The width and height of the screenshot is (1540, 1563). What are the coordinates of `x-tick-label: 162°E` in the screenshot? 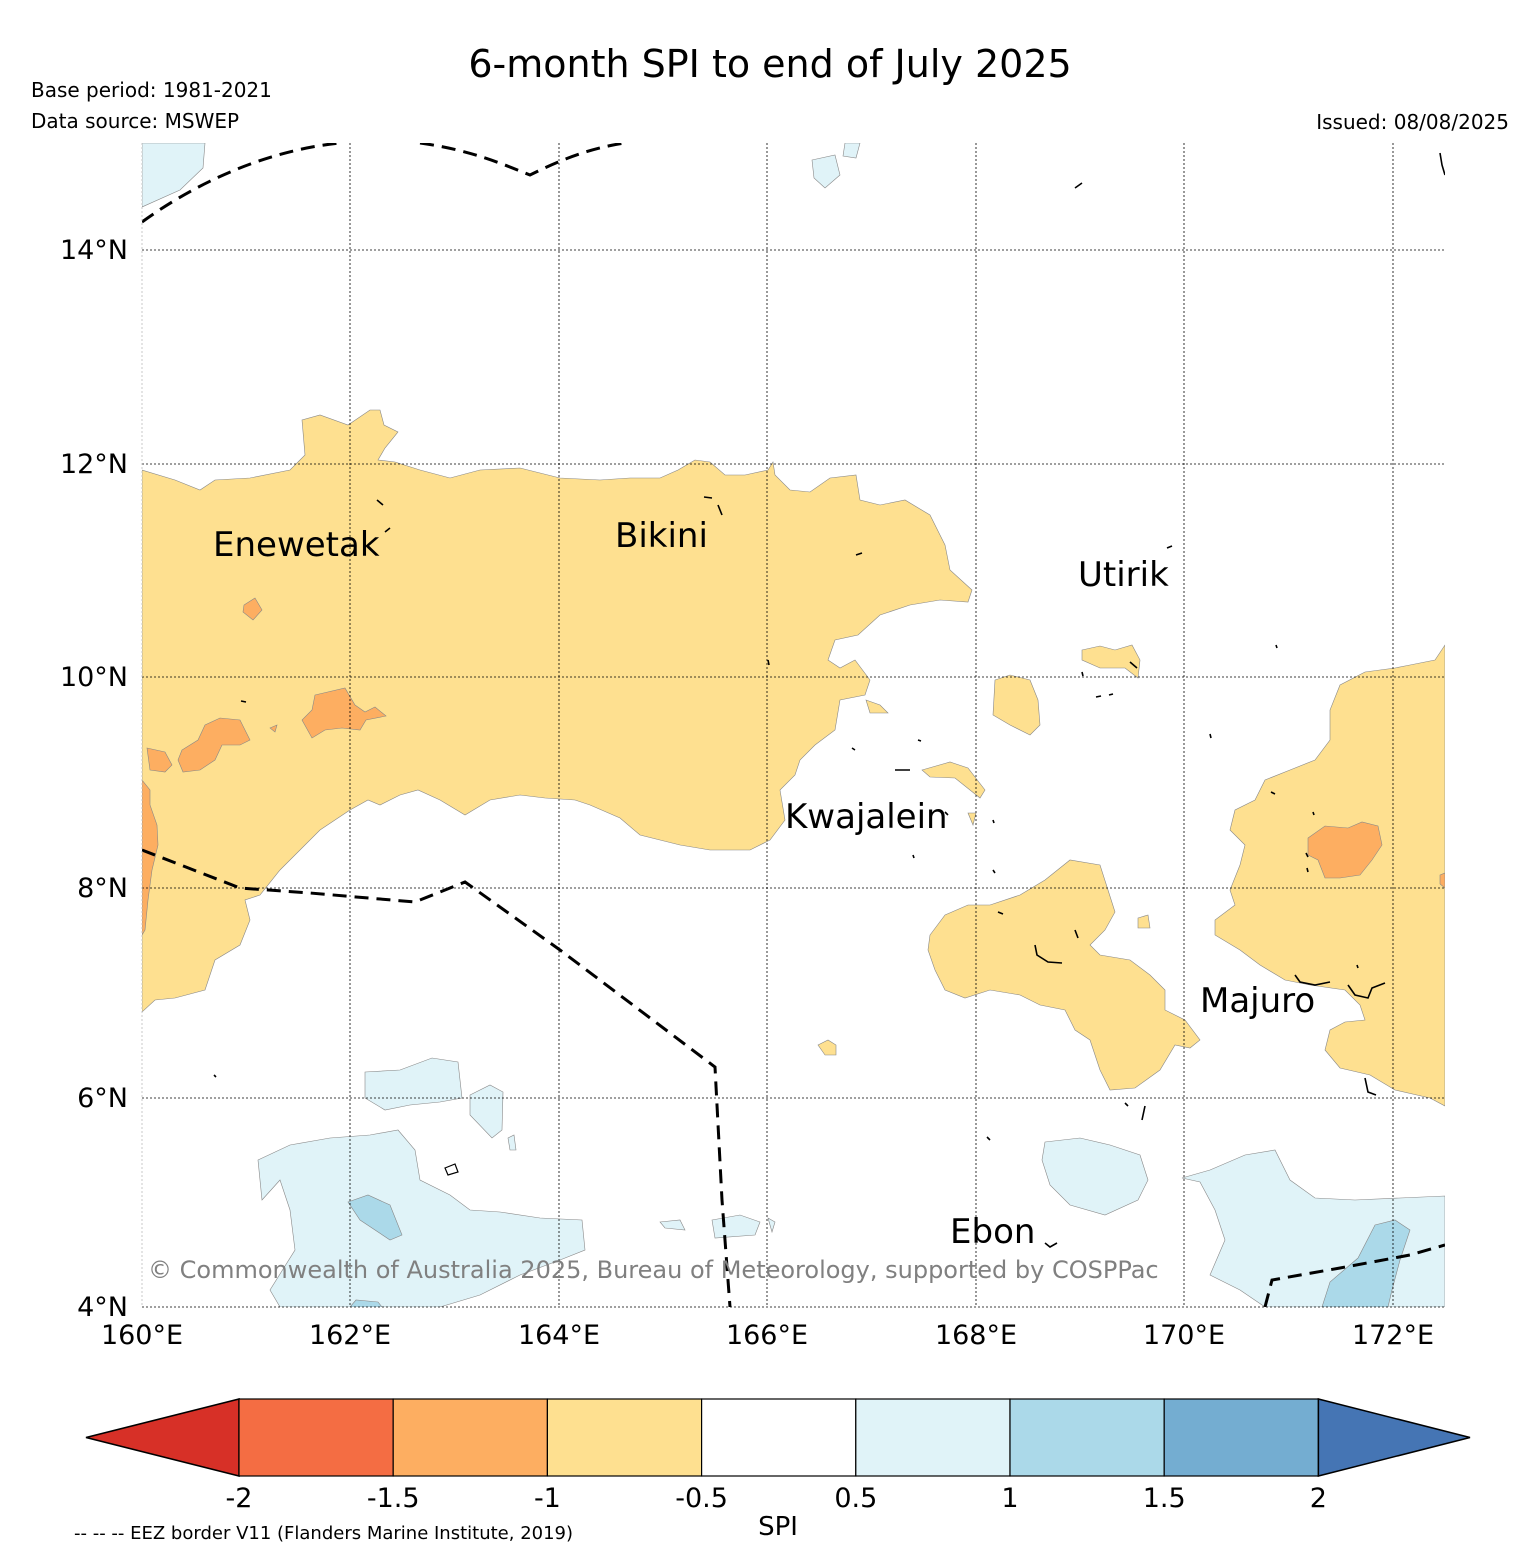 It's located at (350, 1335).